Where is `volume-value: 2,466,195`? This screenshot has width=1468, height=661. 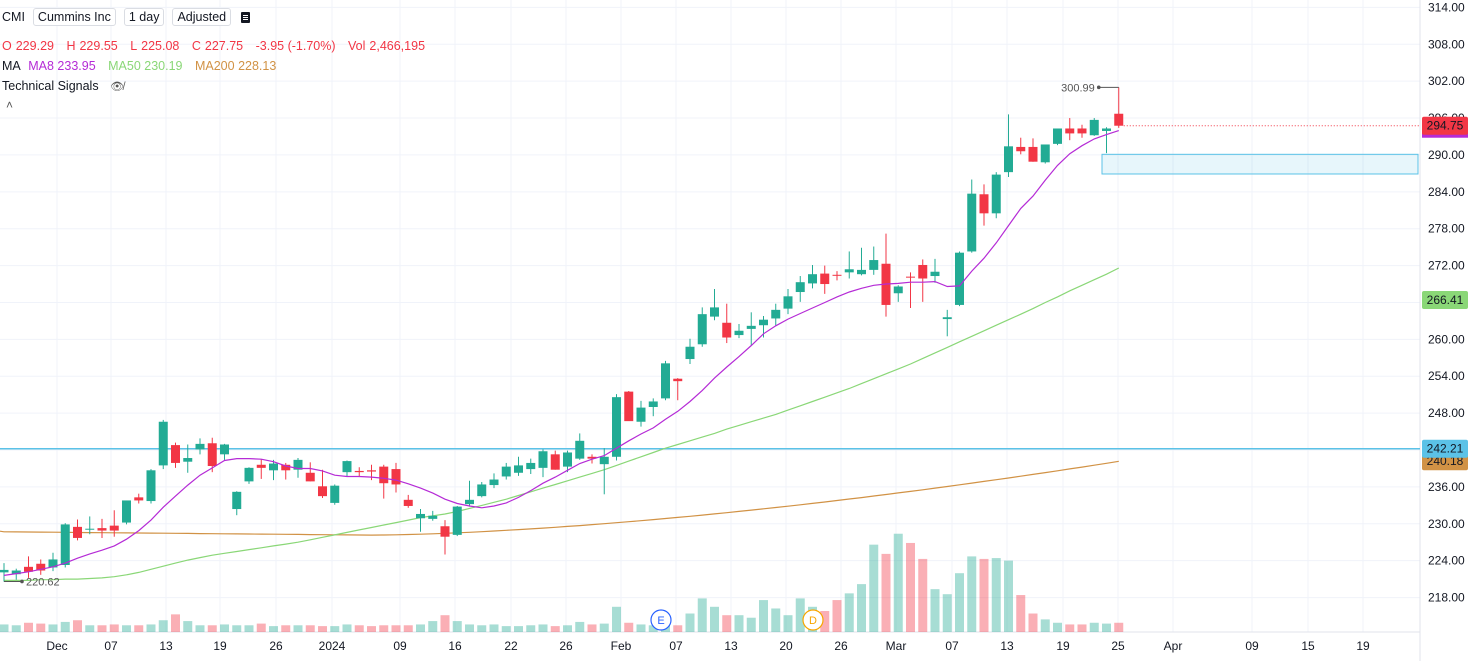
volume-value: 2,466,195 is located at coordinates (397, 46).